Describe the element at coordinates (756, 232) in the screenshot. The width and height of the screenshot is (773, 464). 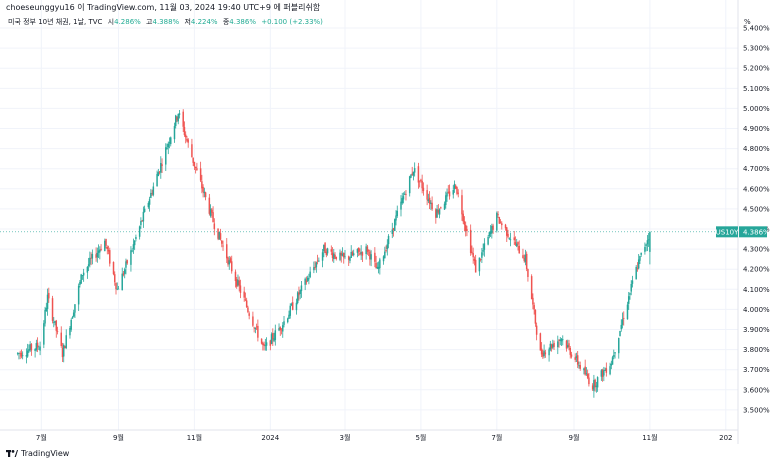
I see `last-value-badge: 4.386%` at that location.